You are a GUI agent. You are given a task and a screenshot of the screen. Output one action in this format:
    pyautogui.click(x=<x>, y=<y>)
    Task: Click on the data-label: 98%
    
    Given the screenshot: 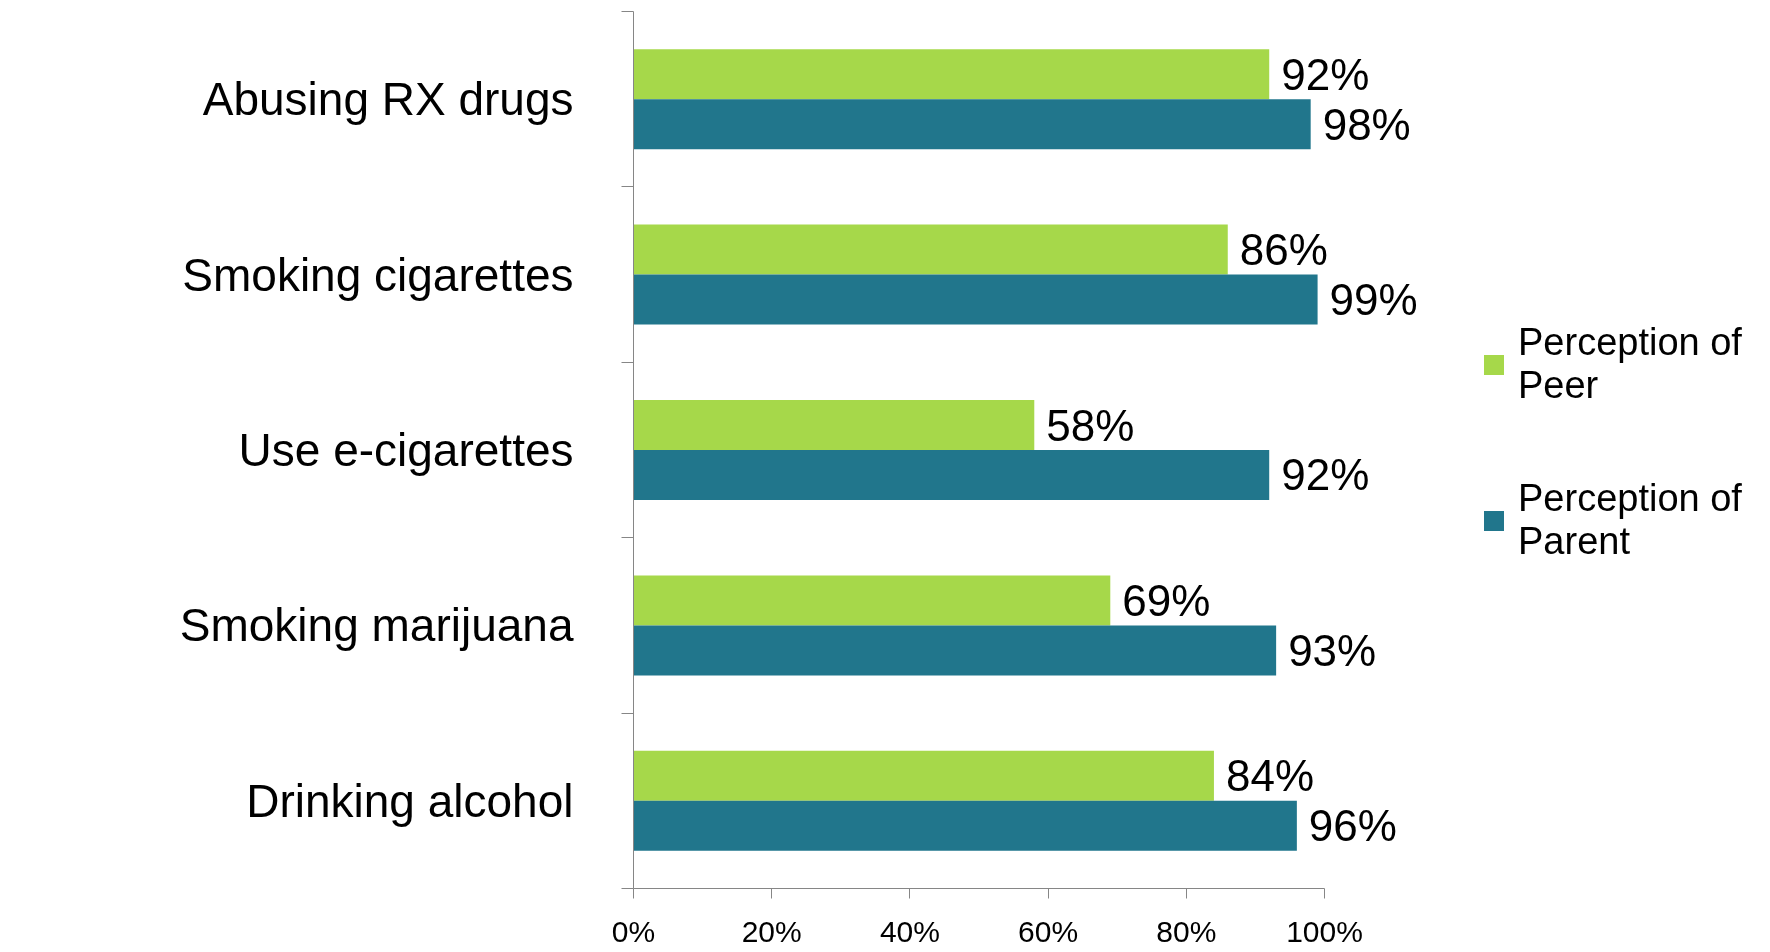 What is the action you would take?
    pyautogui.click(x=1366, y=124)
    